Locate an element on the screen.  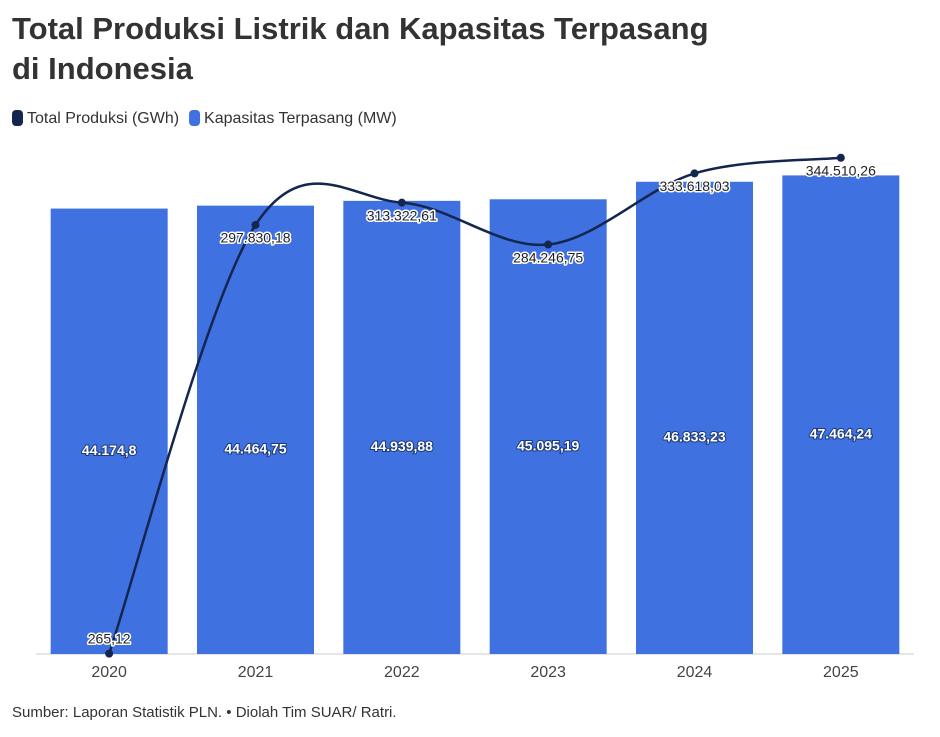
line-value-label: 313.322,61 is located at coordinates (402, 215).